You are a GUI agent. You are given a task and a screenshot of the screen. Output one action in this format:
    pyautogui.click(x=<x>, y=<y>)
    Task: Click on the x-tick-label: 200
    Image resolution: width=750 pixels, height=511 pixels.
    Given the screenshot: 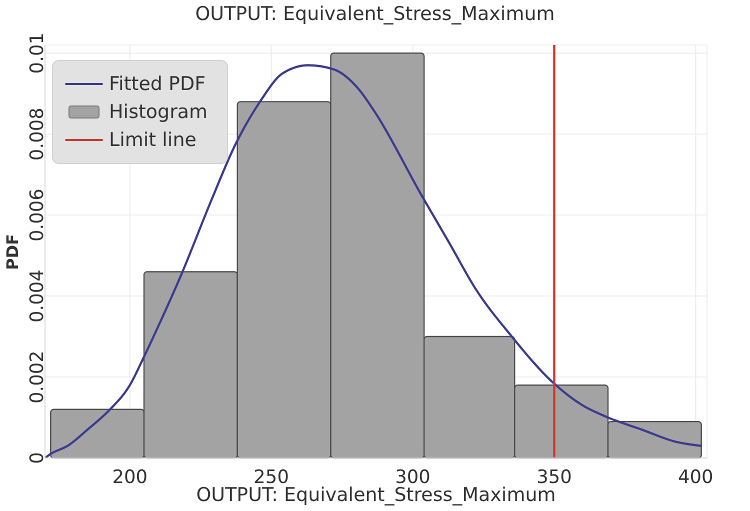 What is the action you would take?
    pyautogui.click(x=130, y=477)
    